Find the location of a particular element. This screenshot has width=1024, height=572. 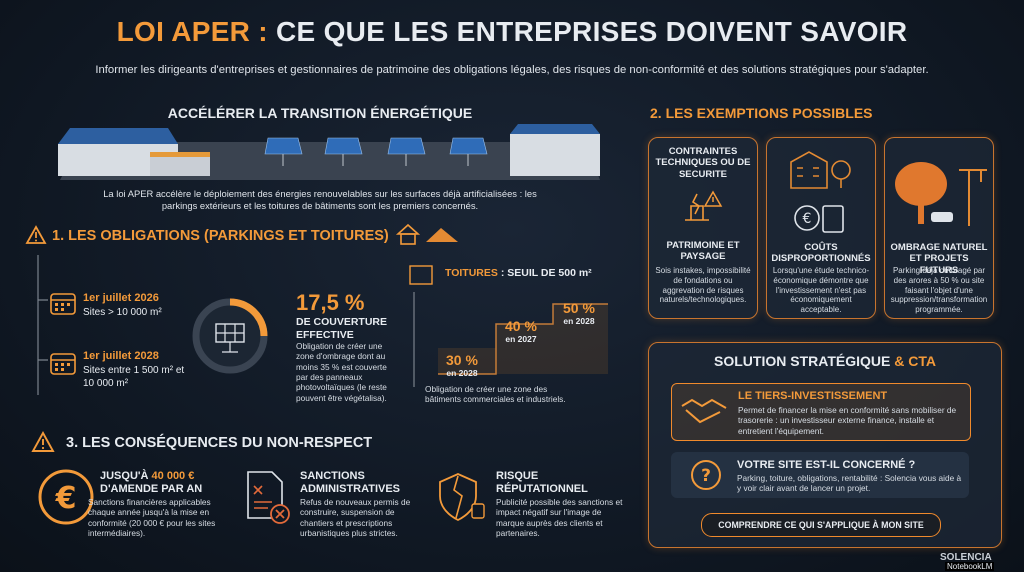

cta-button: COMPRENDRE CE QUI S'APPLIQUE À MON SITE is located at coordinates (821, 525).